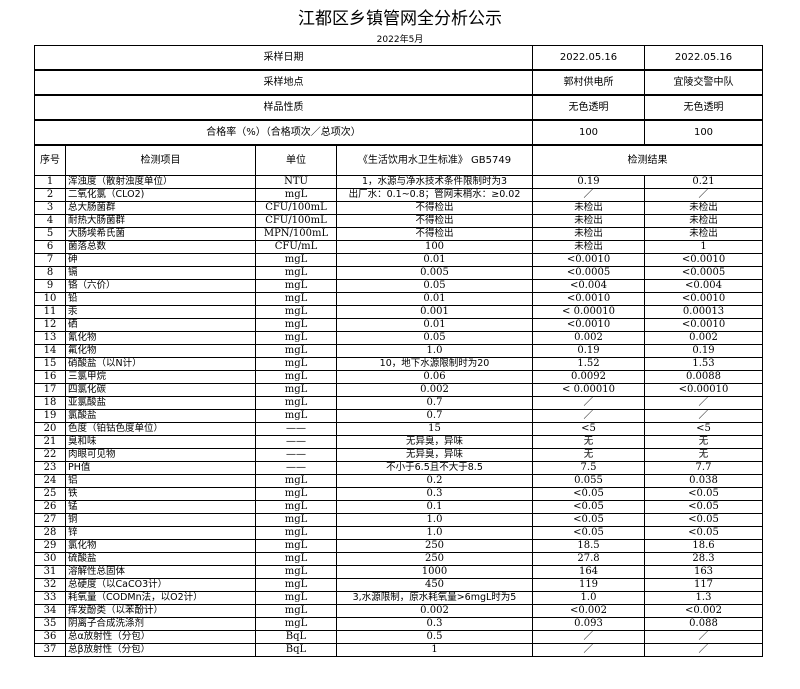 The width and height of the screenshot is (800, 689). What do you see at coordinates (703, 132) in the screenshot?
I see `summary-value-2: 100` at bounding box center [703, 132].